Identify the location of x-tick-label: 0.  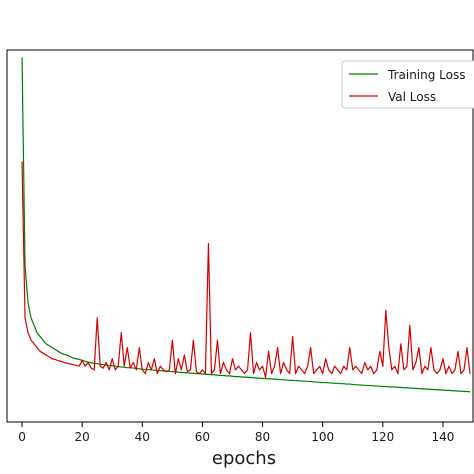
(22, 437).